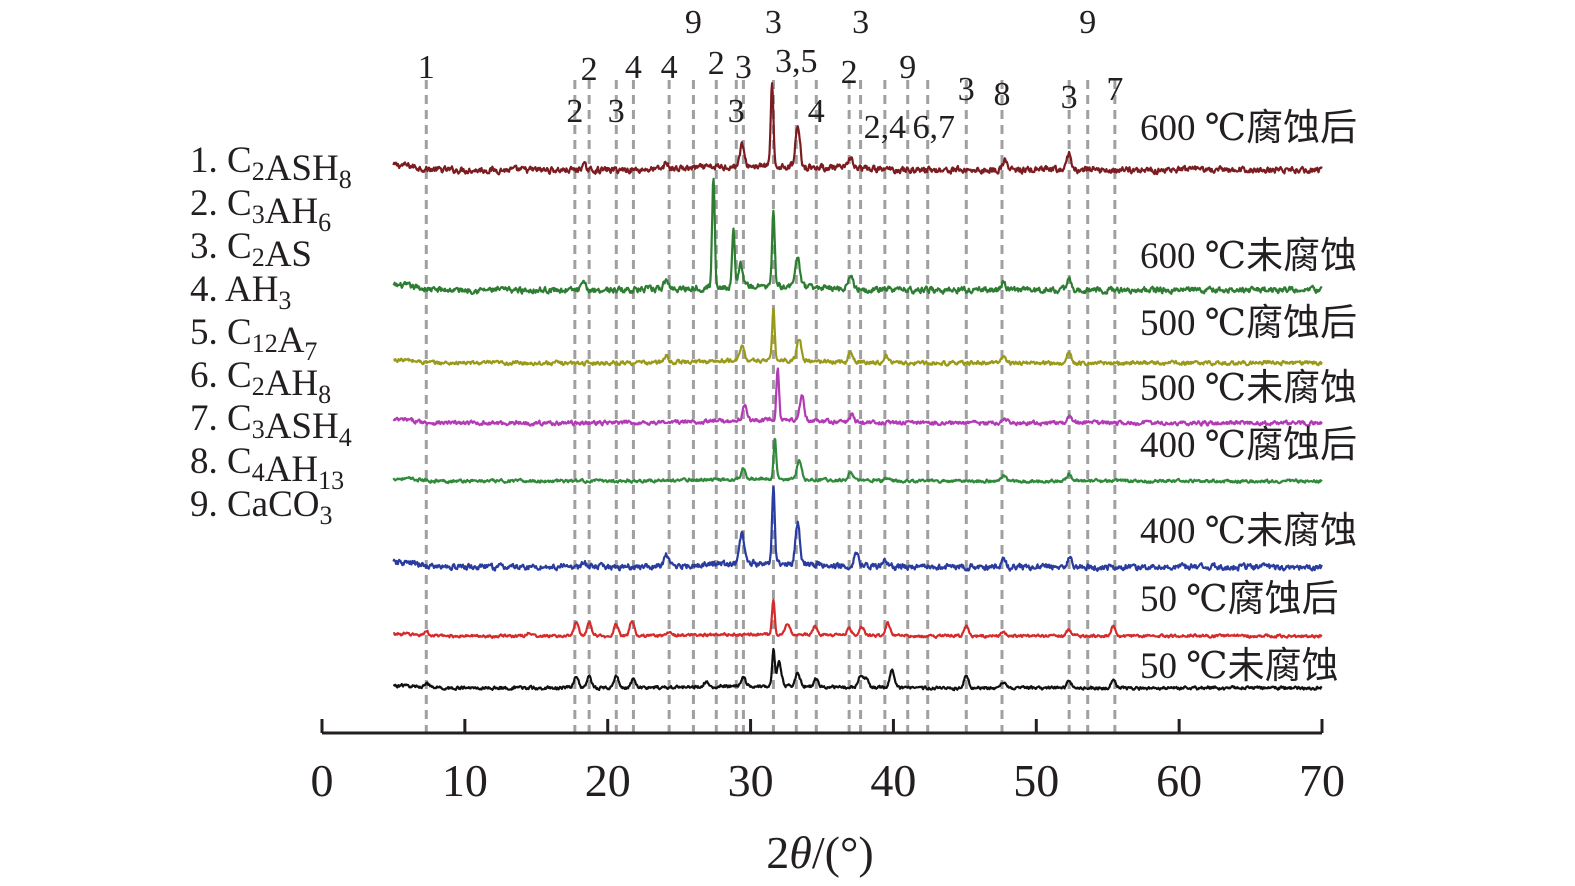 Image resolution: width=1575 pixels, height=886 pixels. Describe the element at coordinates (271, 167) in the screenshot. I see `legend-item: 1. C2ASH8` at that location.